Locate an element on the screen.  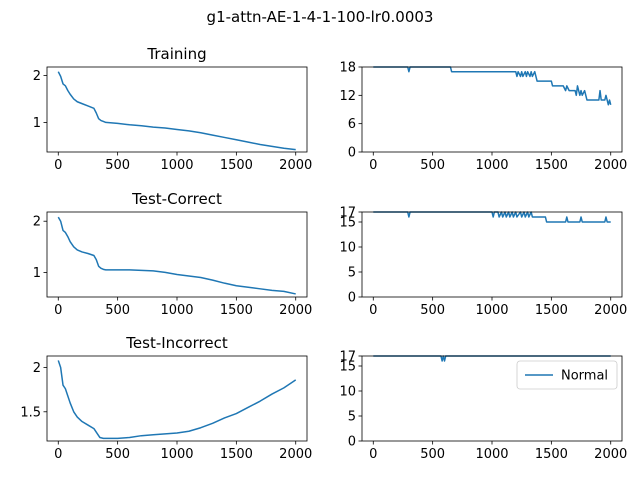
subplot-title: Test-Correct is located at coordinates (176, 199).